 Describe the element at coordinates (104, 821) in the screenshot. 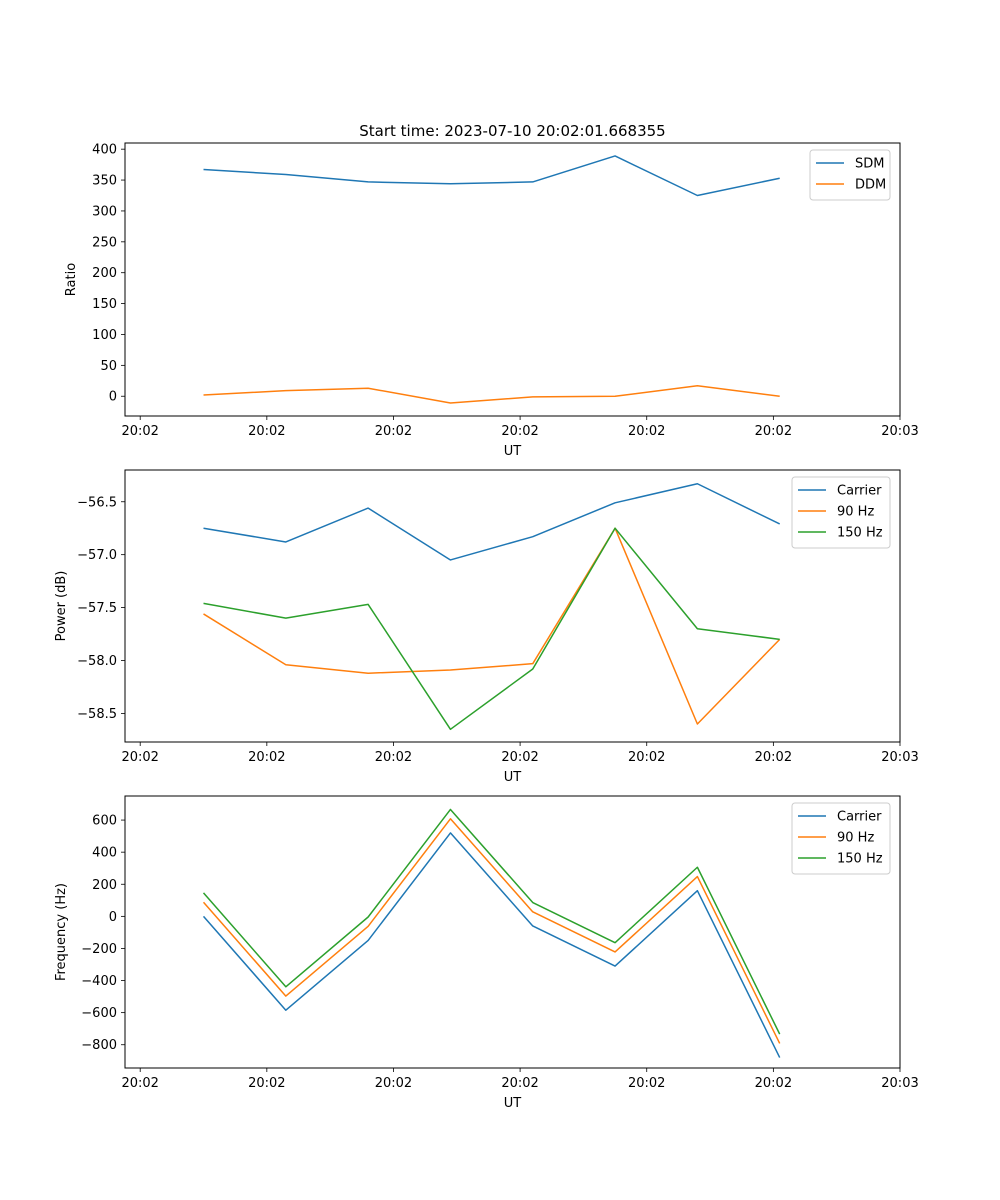

I see `y-tick-label: 600` at that location.